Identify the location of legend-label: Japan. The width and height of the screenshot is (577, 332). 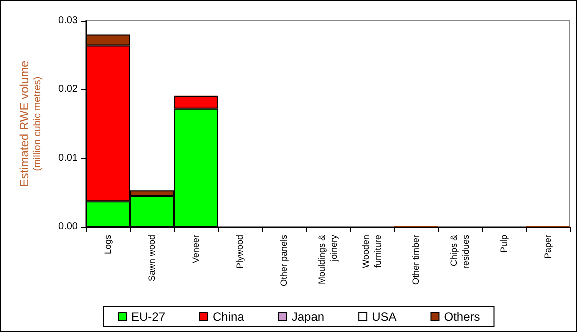
(308, 317).